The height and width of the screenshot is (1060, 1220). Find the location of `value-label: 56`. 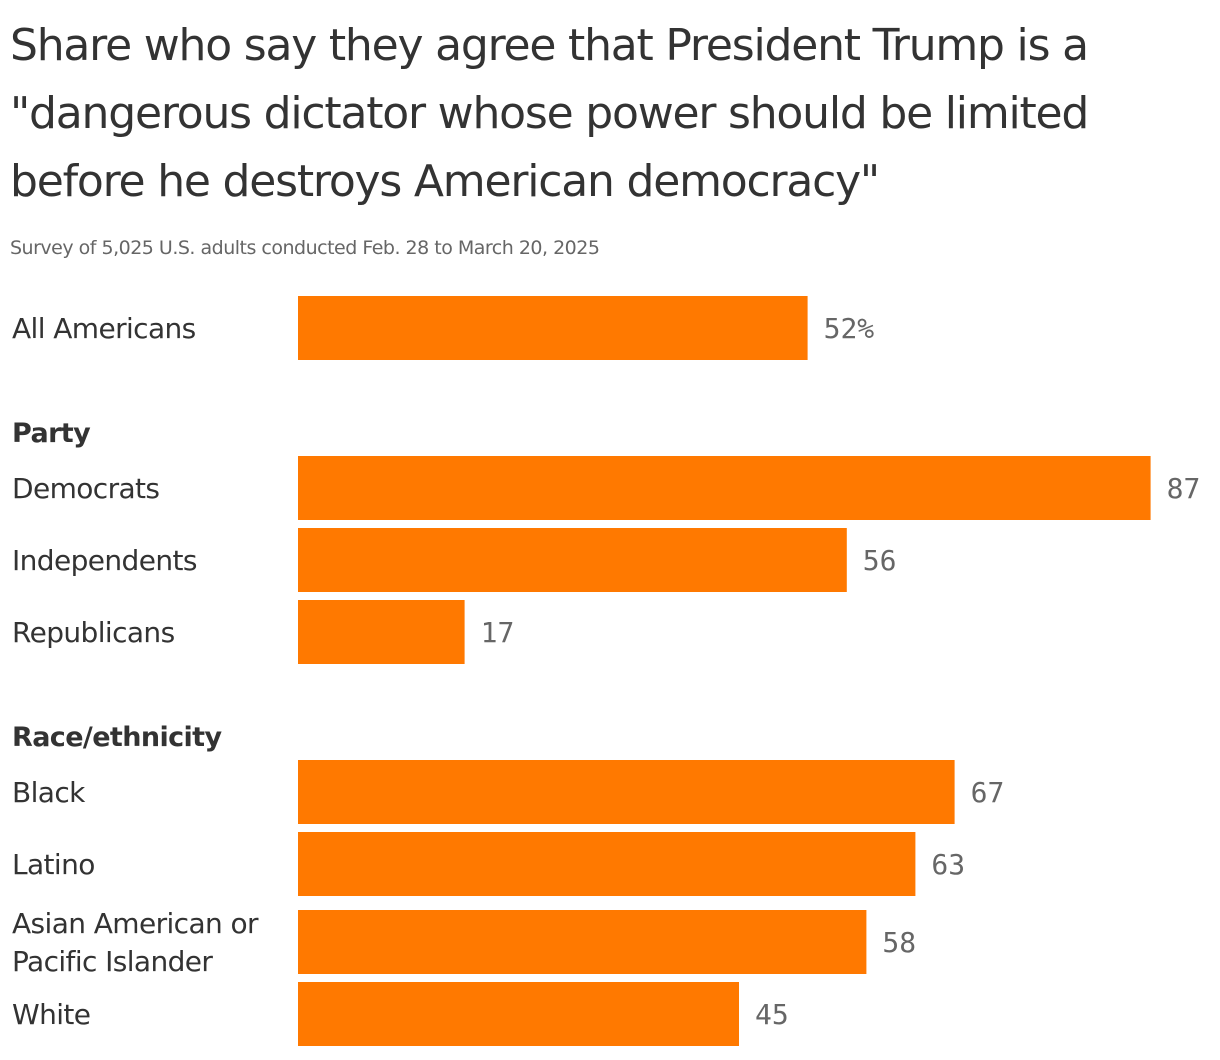

value-label: 56 is located at coordinates (880, 560).